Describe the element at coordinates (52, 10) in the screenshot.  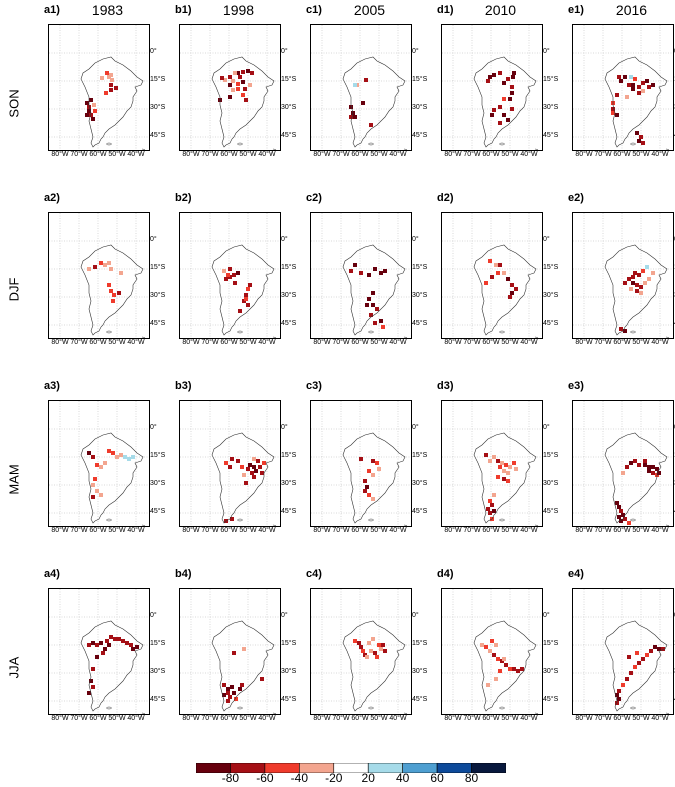
I see `panel-label: a1)` at that location.